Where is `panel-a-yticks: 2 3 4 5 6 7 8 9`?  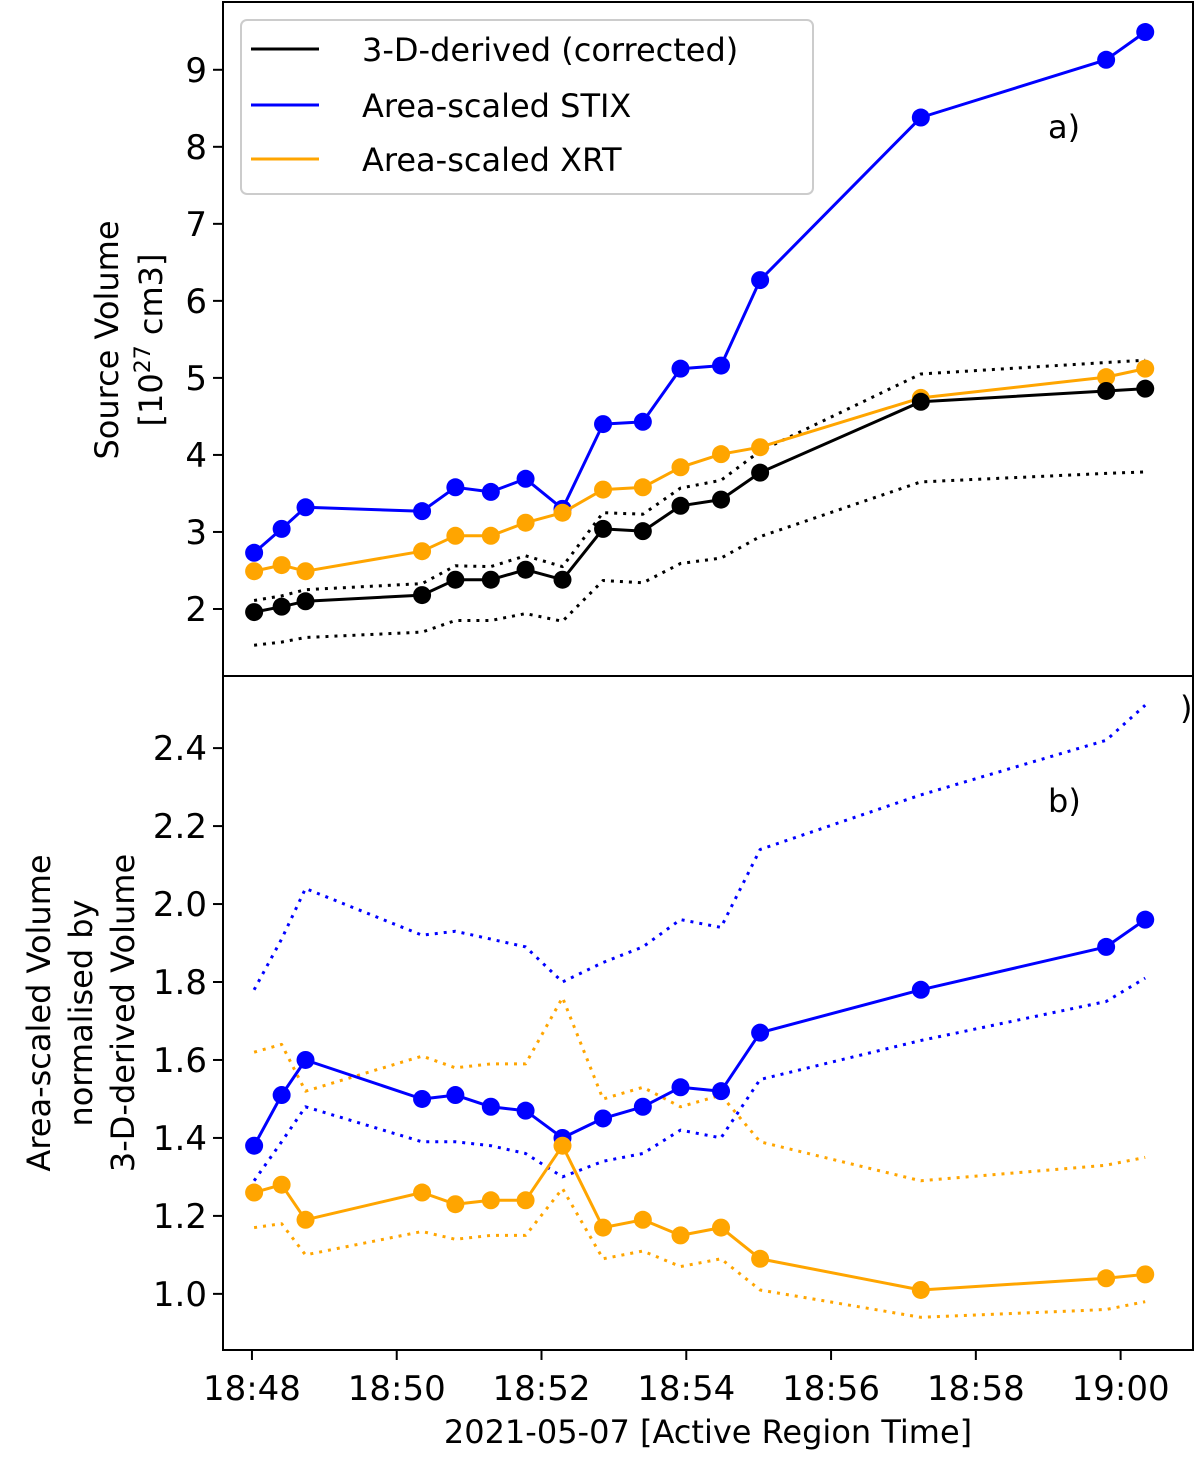 panel-a-yticks: 2 3 4 5 6 7 8 9 is located at coordinates (204, 340).